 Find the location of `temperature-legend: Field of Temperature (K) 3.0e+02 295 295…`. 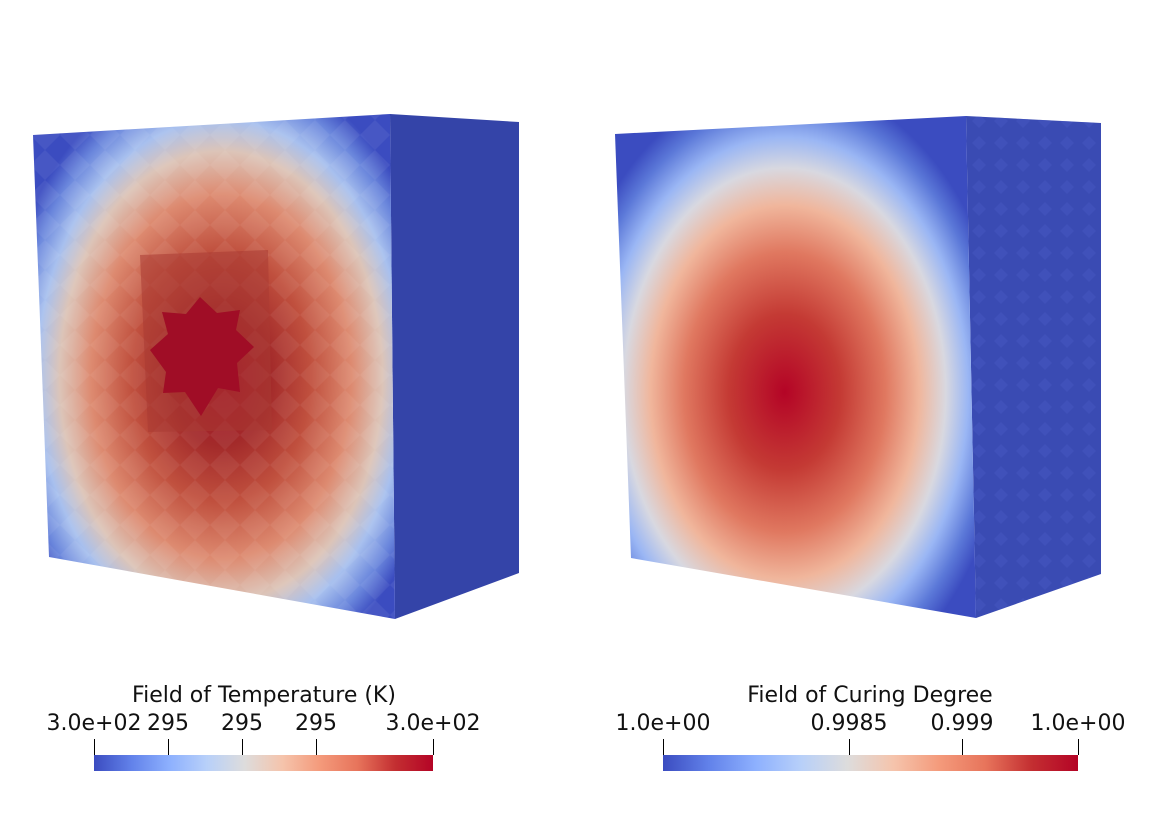

temperature-legend: Field of Temperature (K) 3.0e+02 295 295… is located at coordinates (264, 728).